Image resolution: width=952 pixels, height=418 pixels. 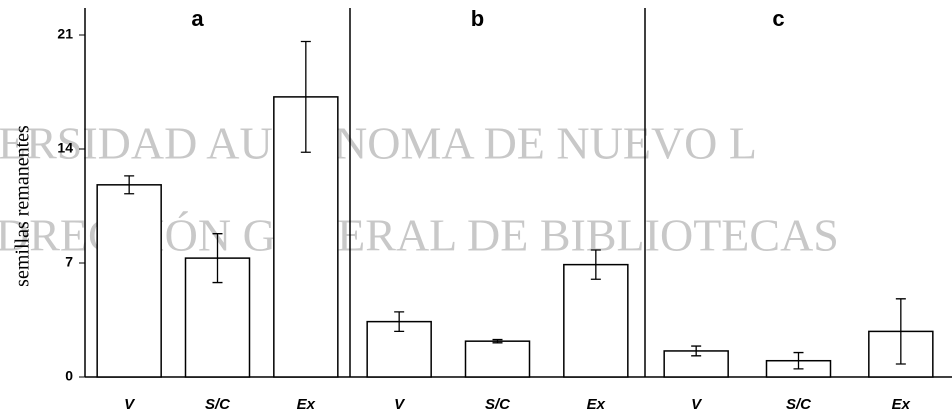 What do you see at coordinates (197, 18) in the screenshot?
I see `panel-label: a` at bounding box center [197, 18].